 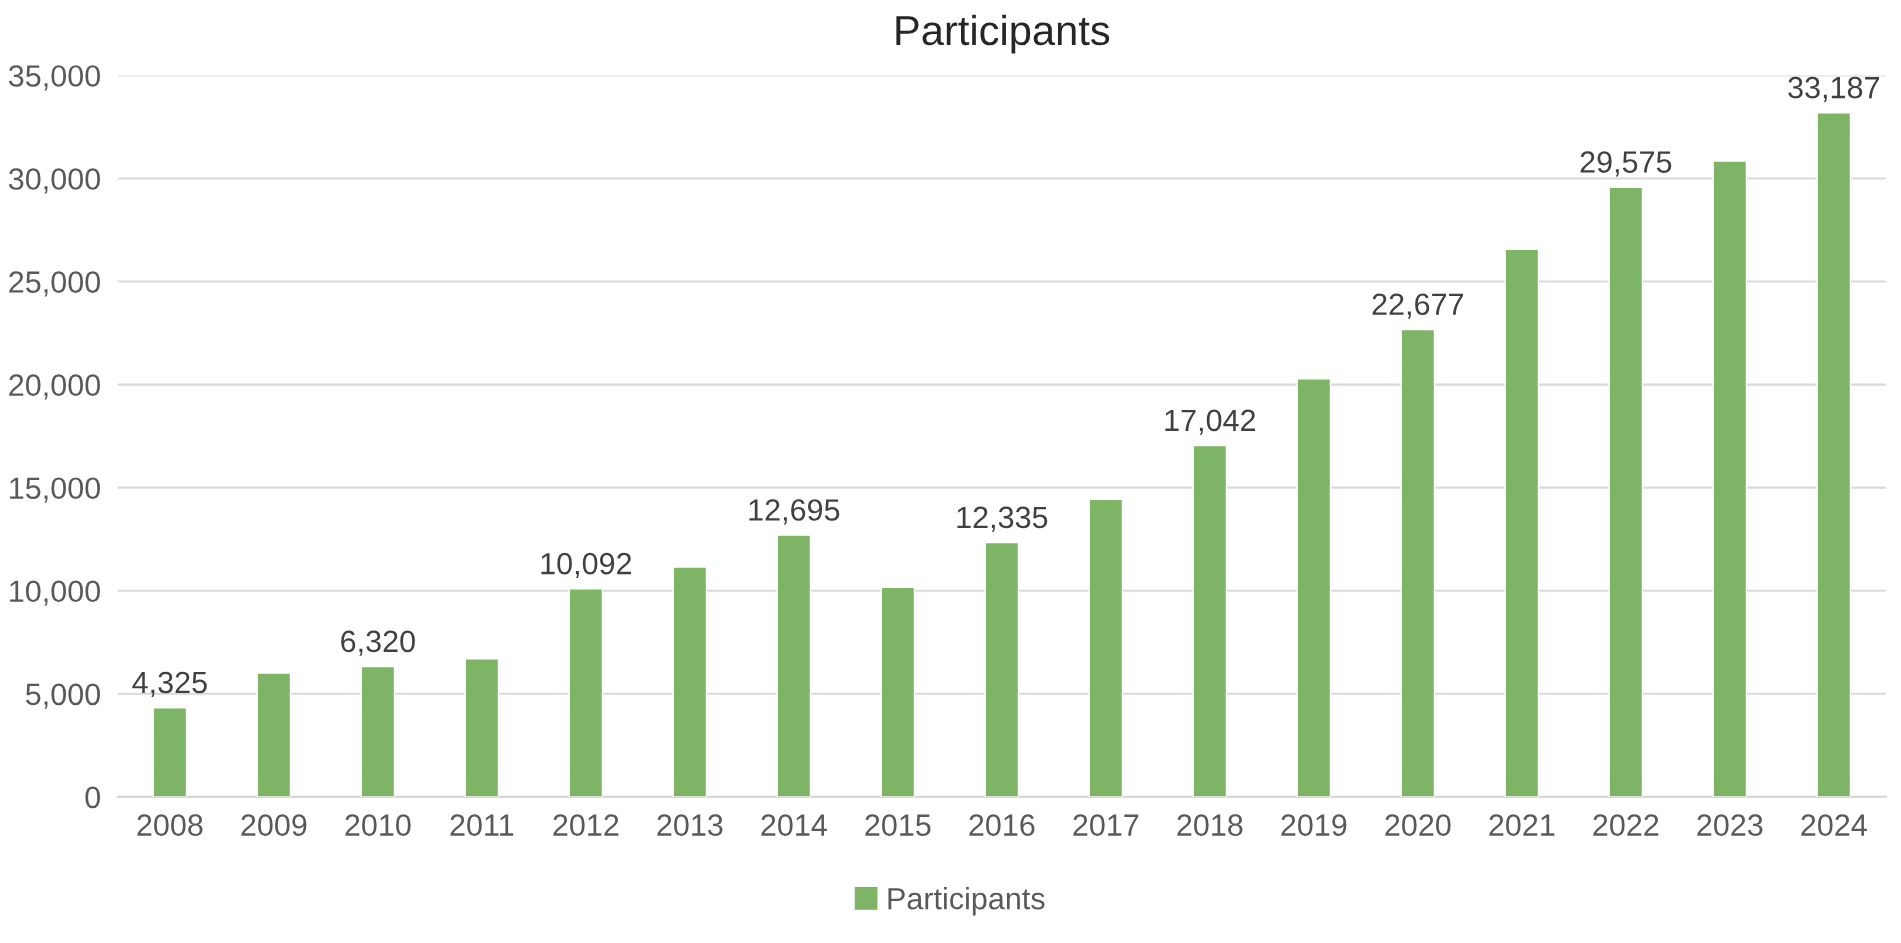 What do you see at coordinates (1106, 825) in the screenshot?
I see `x-tick-label: 2017` at bounding box center [1106, 825].